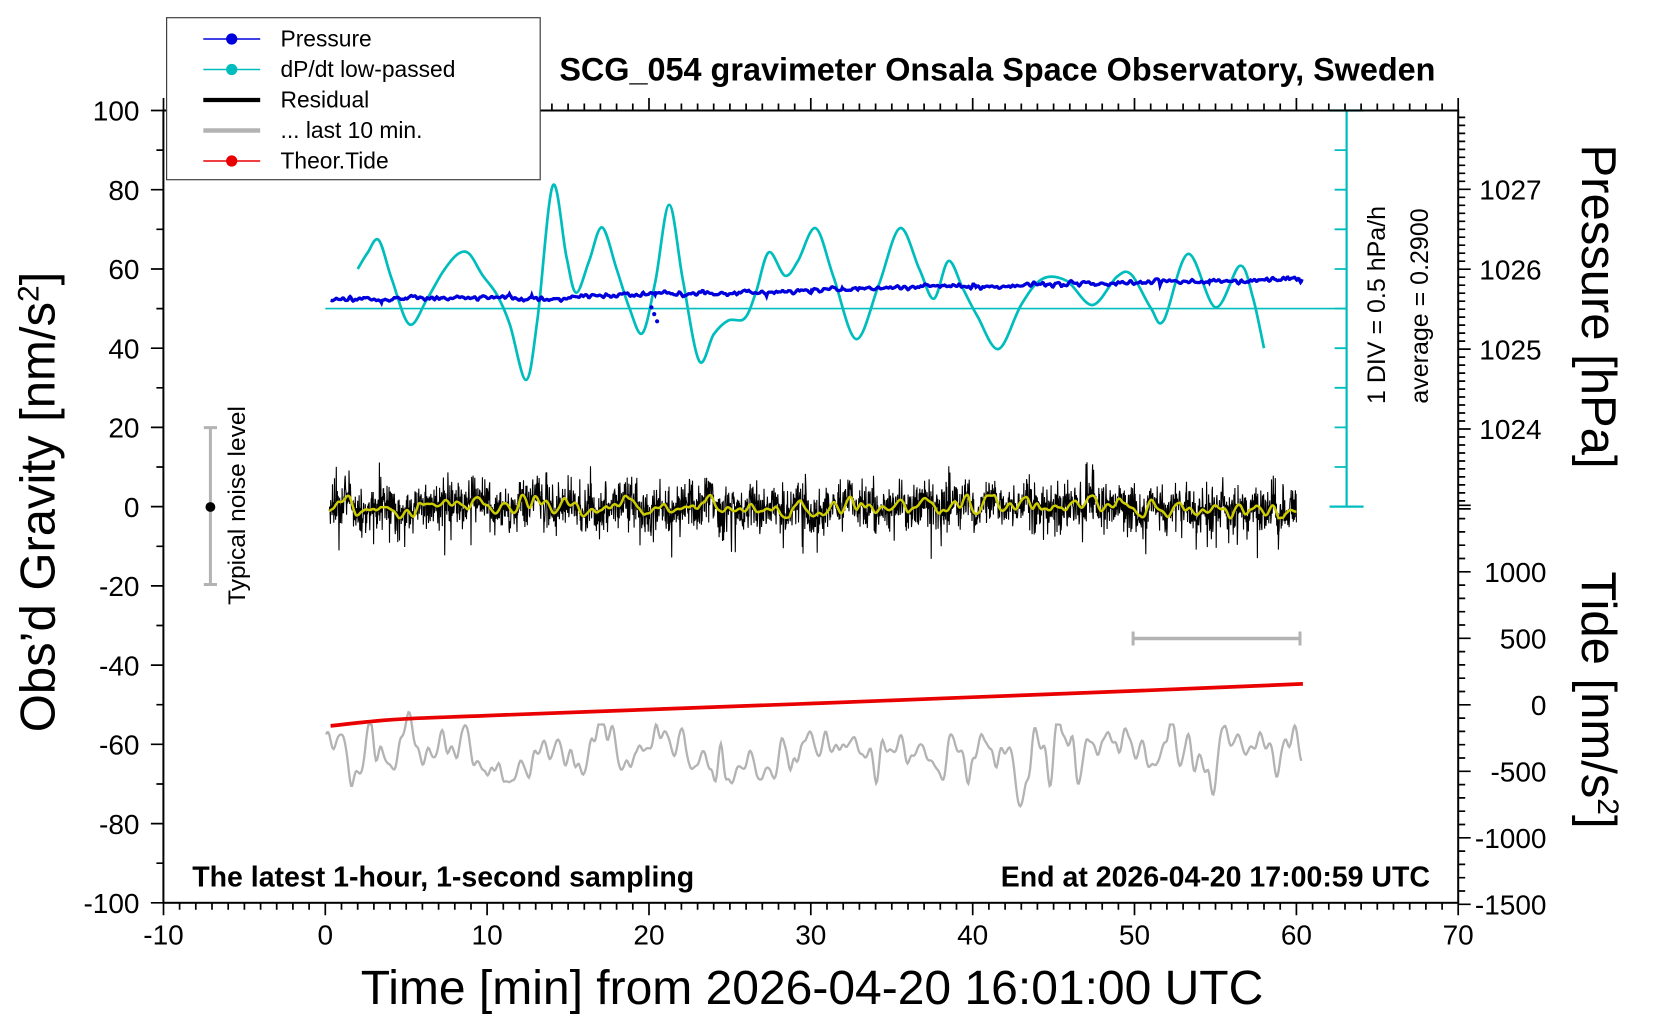  What do you see at coordinates (812, 988) in the screenshot?
I see `svg-text:Time [min] from 2026-04-20 16:: Time [min] from 2026-04-20 16:01:00 UTC` at bounding box center [812, 988].